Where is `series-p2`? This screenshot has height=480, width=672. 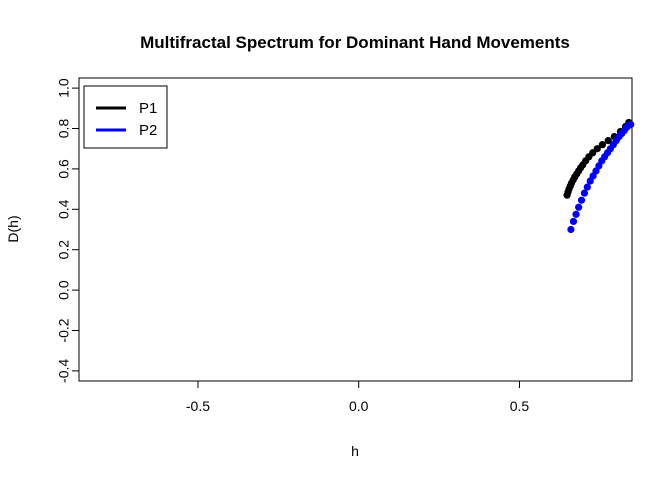 series-p2 is located at coordinates (601, 177).